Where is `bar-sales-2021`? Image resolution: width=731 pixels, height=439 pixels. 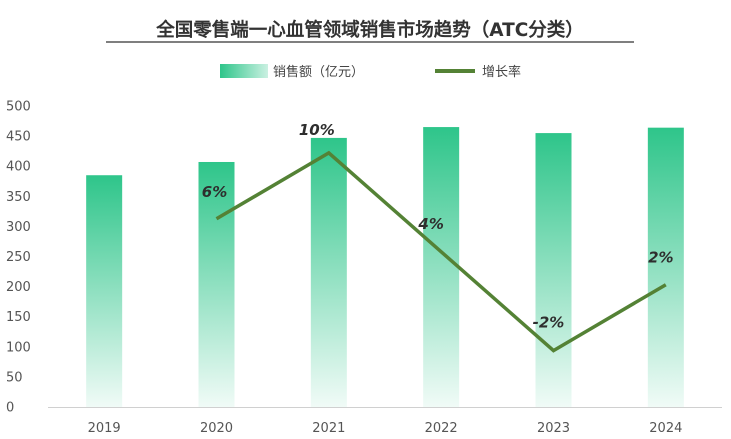 bar-sales-2021 is located at coordinates (328, 272).